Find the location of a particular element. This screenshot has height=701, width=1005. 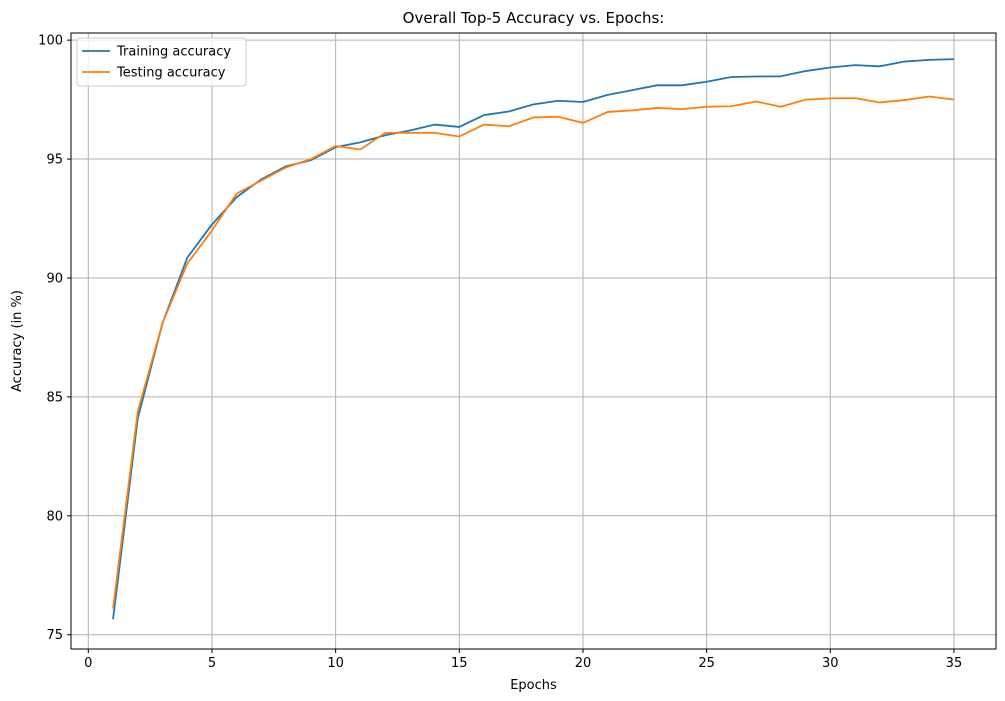

x-axis-title: Epochs is located at coordinates (533, 685).